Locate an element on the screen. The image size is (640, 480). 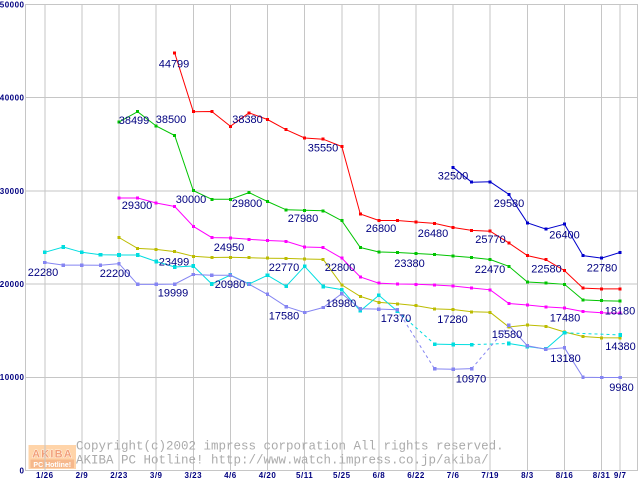
svg-text: 17480 is located at coordinates (565, 319).